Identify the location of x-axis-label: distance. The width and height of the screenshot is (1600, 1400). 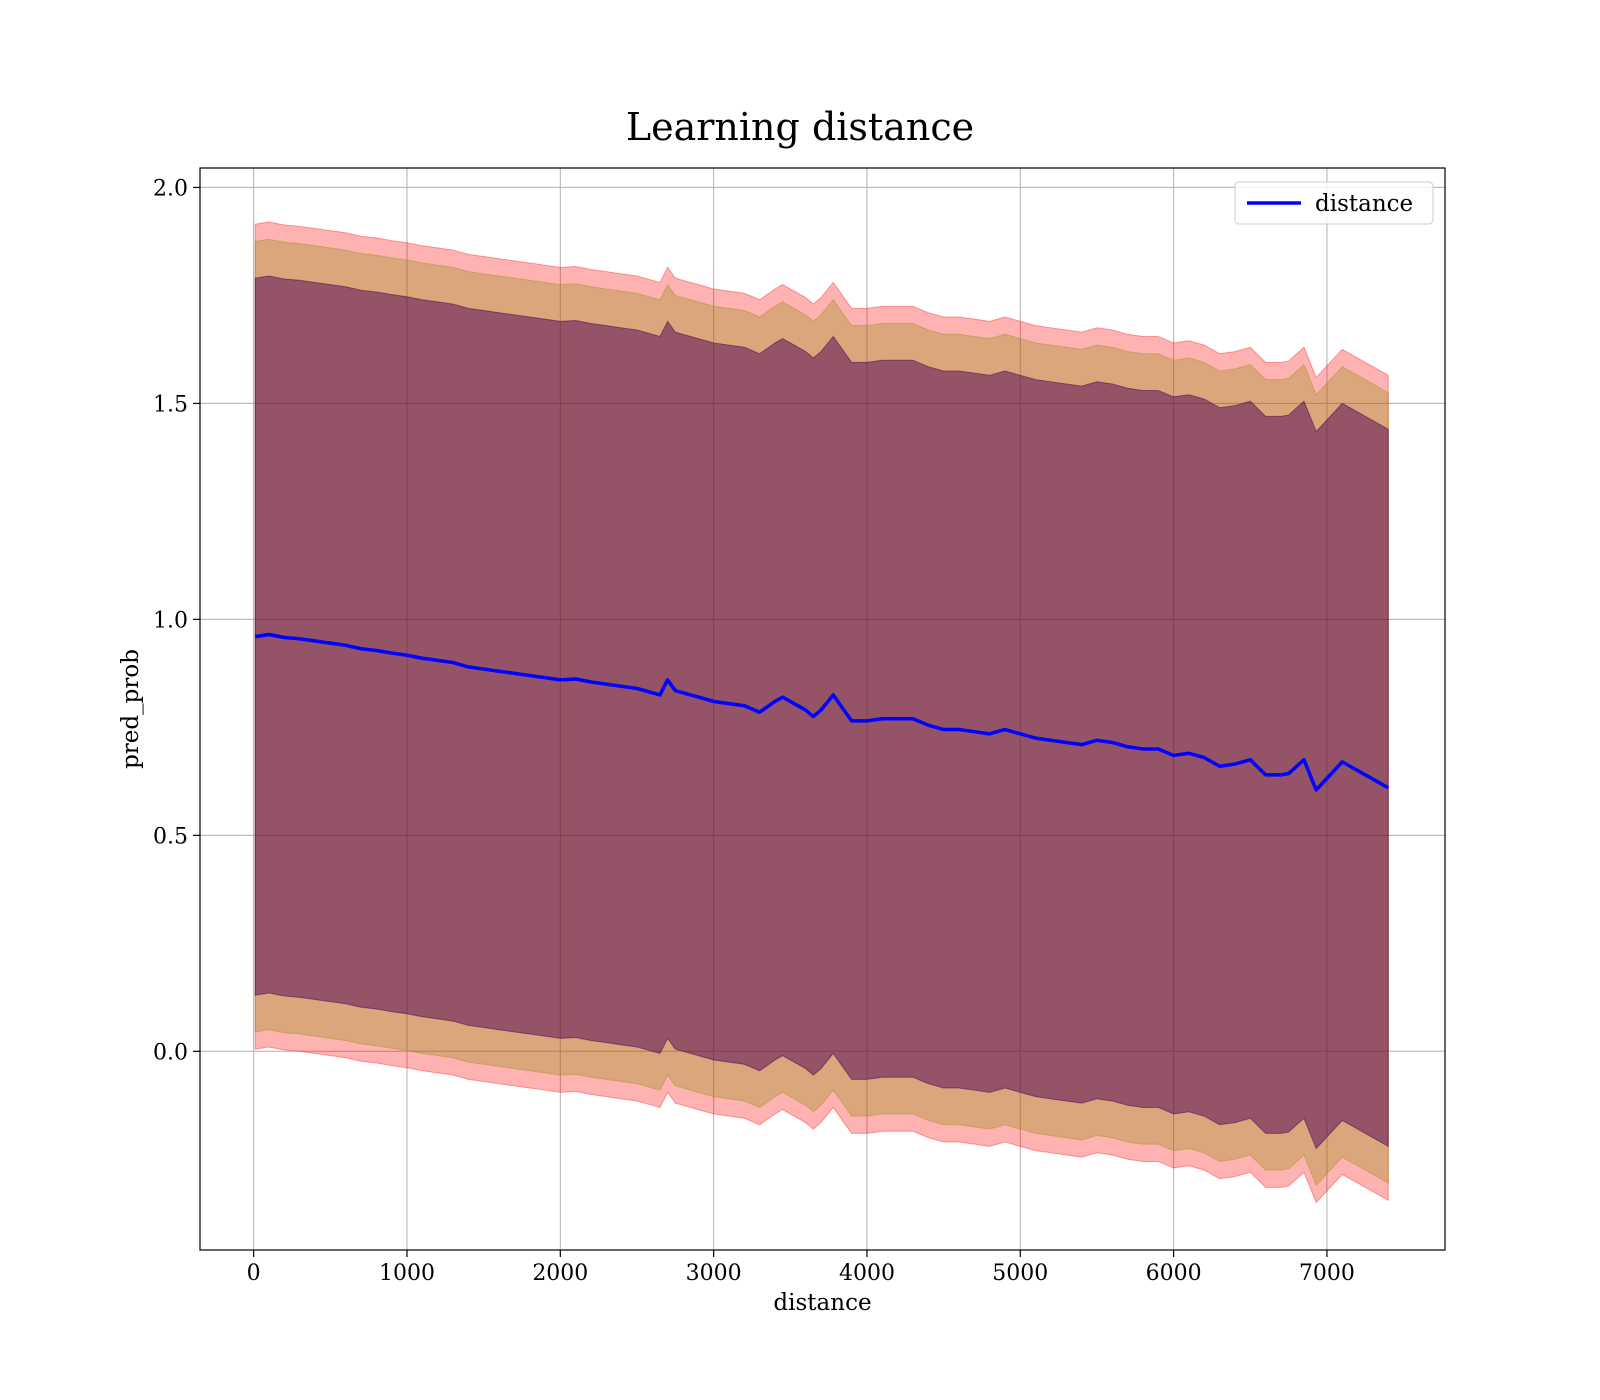
(822, 1303).